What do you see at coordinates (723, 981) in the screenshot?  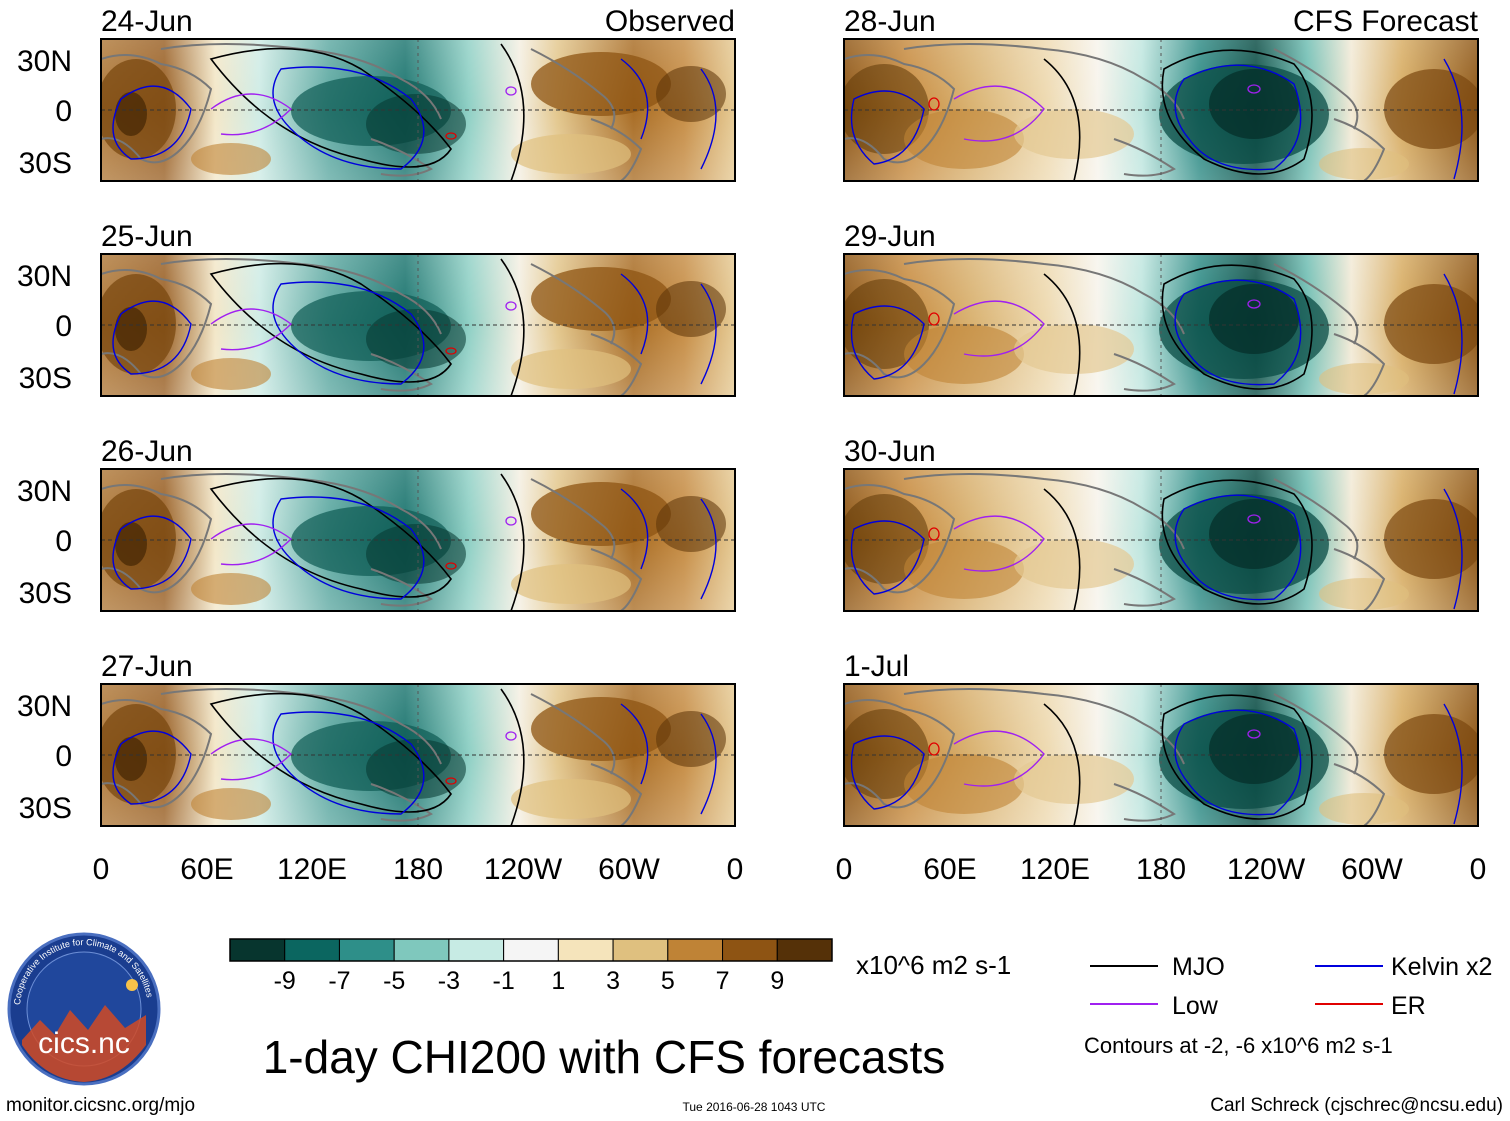 I see `colorbar-tick-label: 7` at bounding box center [723, 981].